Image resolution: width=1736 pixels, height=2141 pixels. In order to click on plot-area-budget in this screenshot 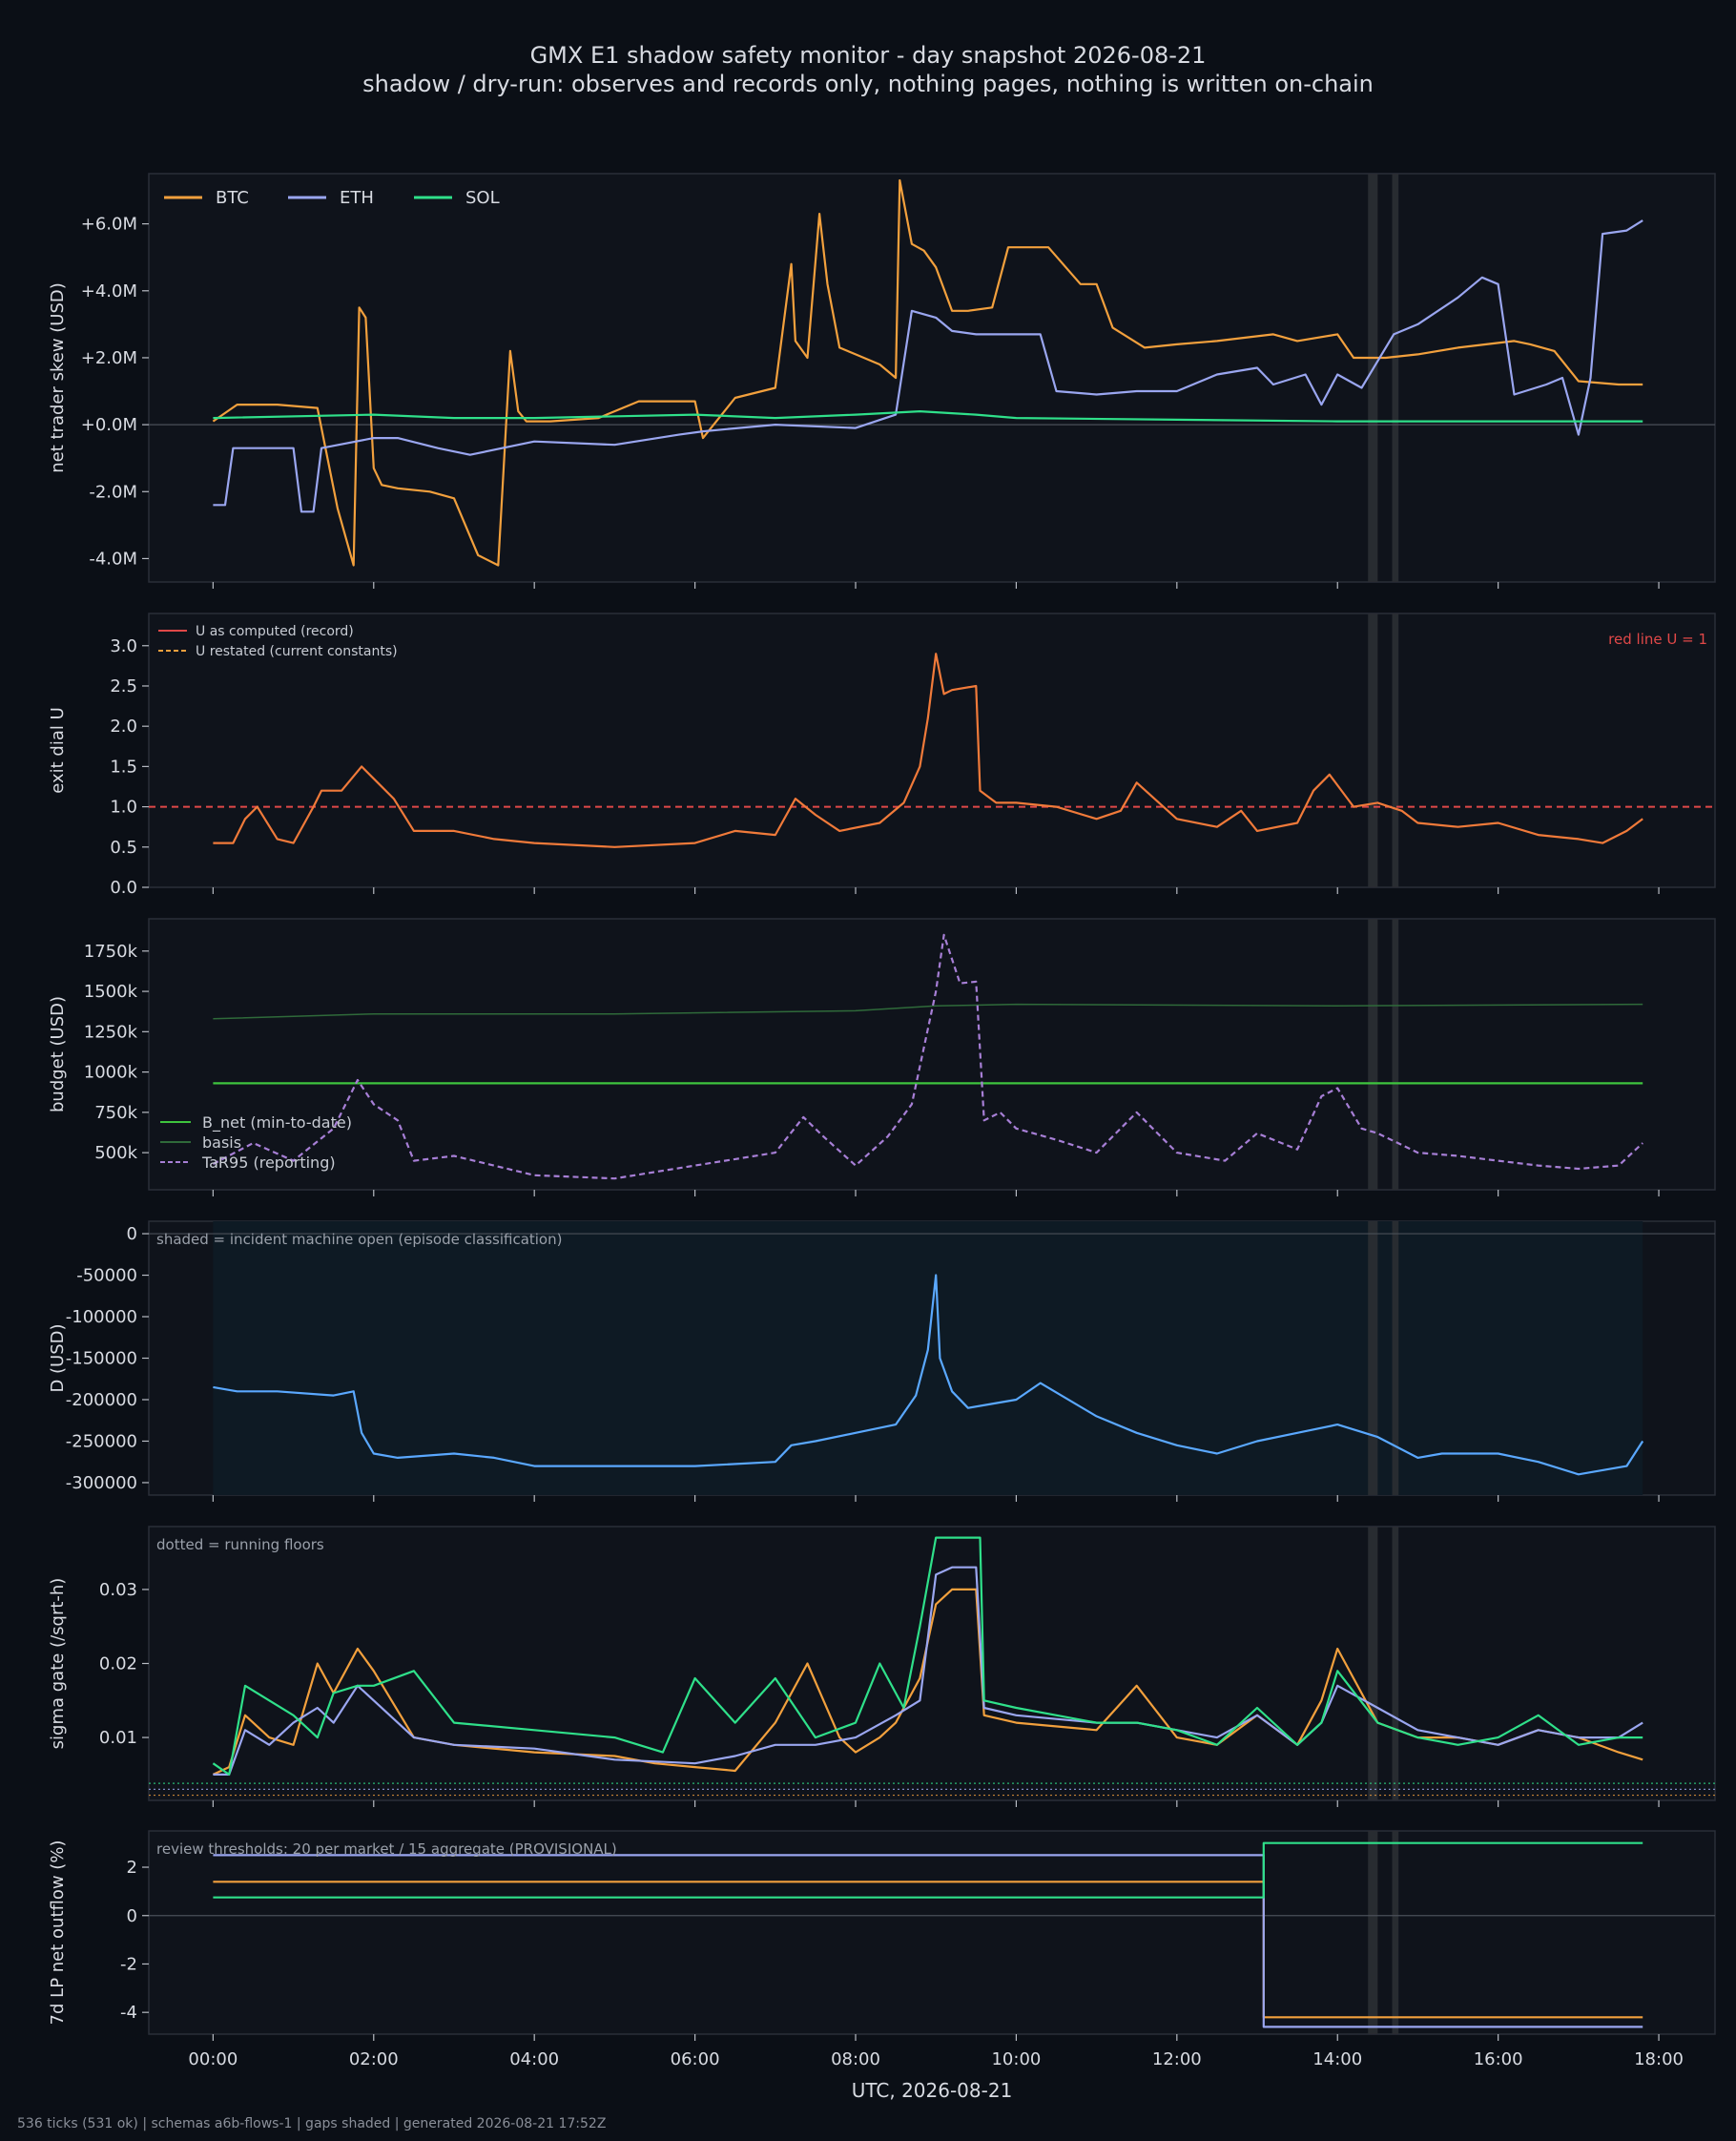, I will do `click(932, 1054)`.